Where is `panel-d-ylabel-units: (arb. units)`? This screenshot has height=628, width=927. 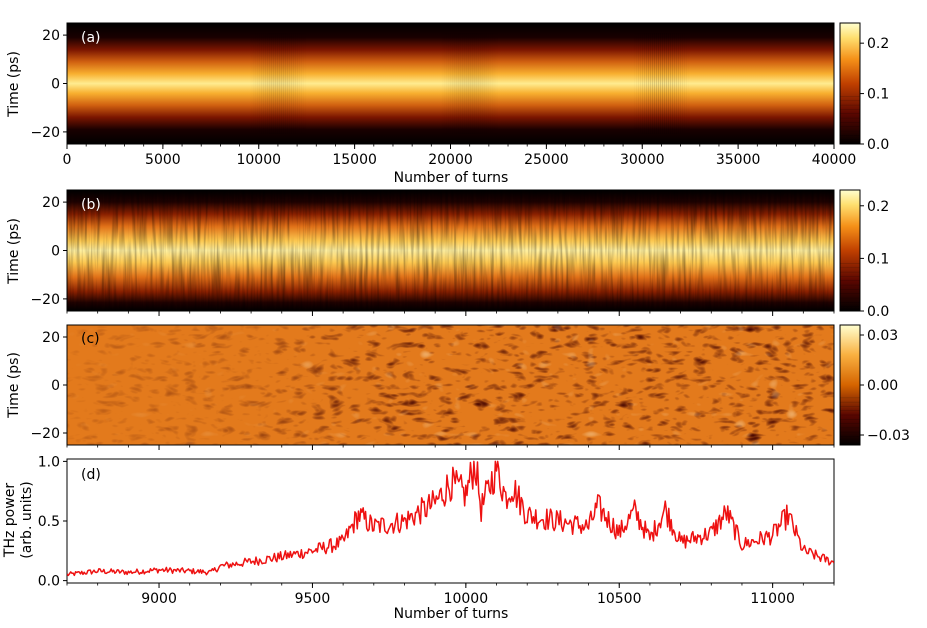 panel-d-ylabel-units: (arb. units) is located at coordinates (27, 519).